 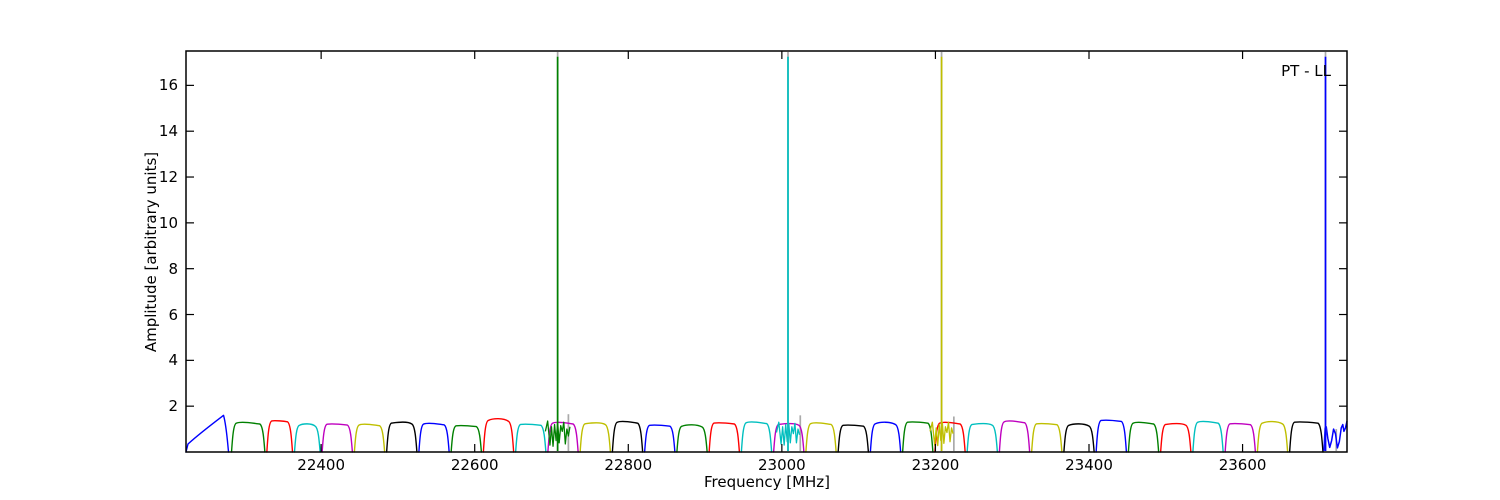 What do you see at coordinates (168, 177) in the screenshot?
I see `y-tick-label: 12` at bounding box center [168, 177].